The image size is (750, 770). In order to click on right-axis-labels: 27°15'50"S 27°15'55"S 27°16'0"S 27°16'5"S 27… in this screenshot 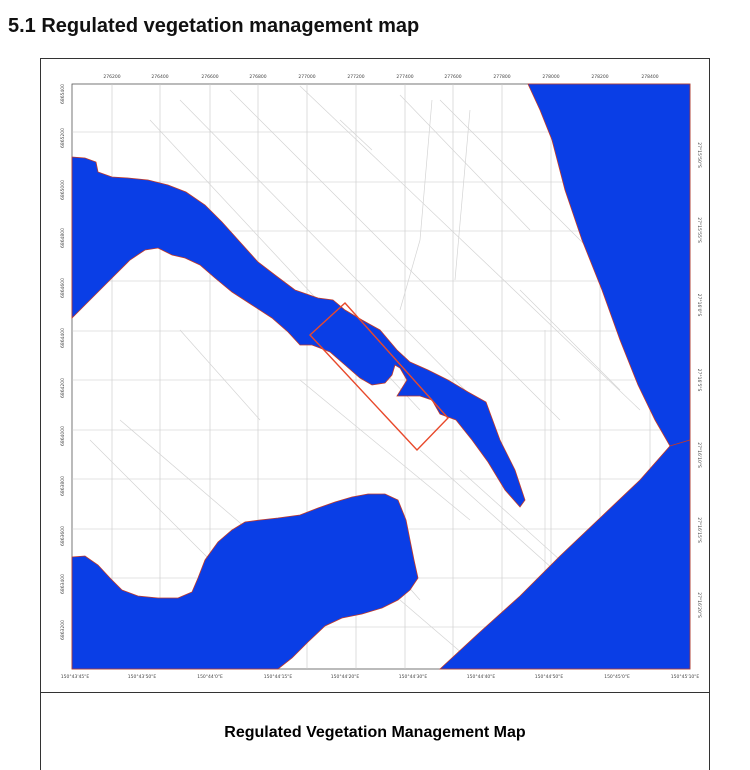, I will do `click(699, 380)`.